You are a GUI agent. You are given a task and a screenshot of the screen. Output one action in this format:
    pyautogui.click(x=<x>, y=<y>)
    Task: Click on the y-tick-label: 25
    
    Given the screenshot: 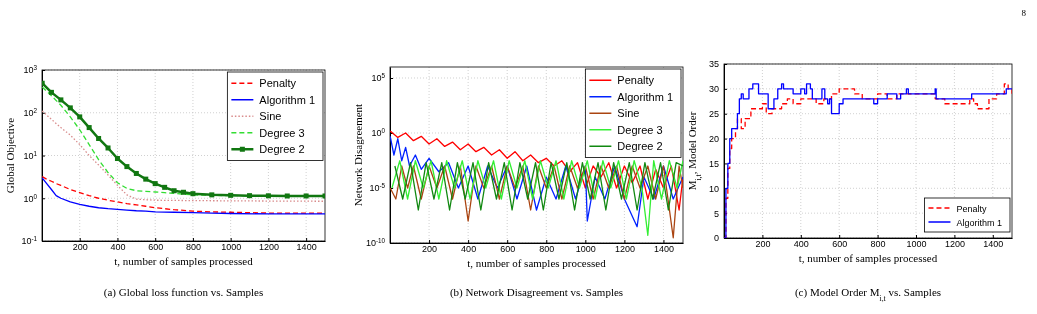 What is the action you would take?
    pyautogui.click(x=713, y=114)
    